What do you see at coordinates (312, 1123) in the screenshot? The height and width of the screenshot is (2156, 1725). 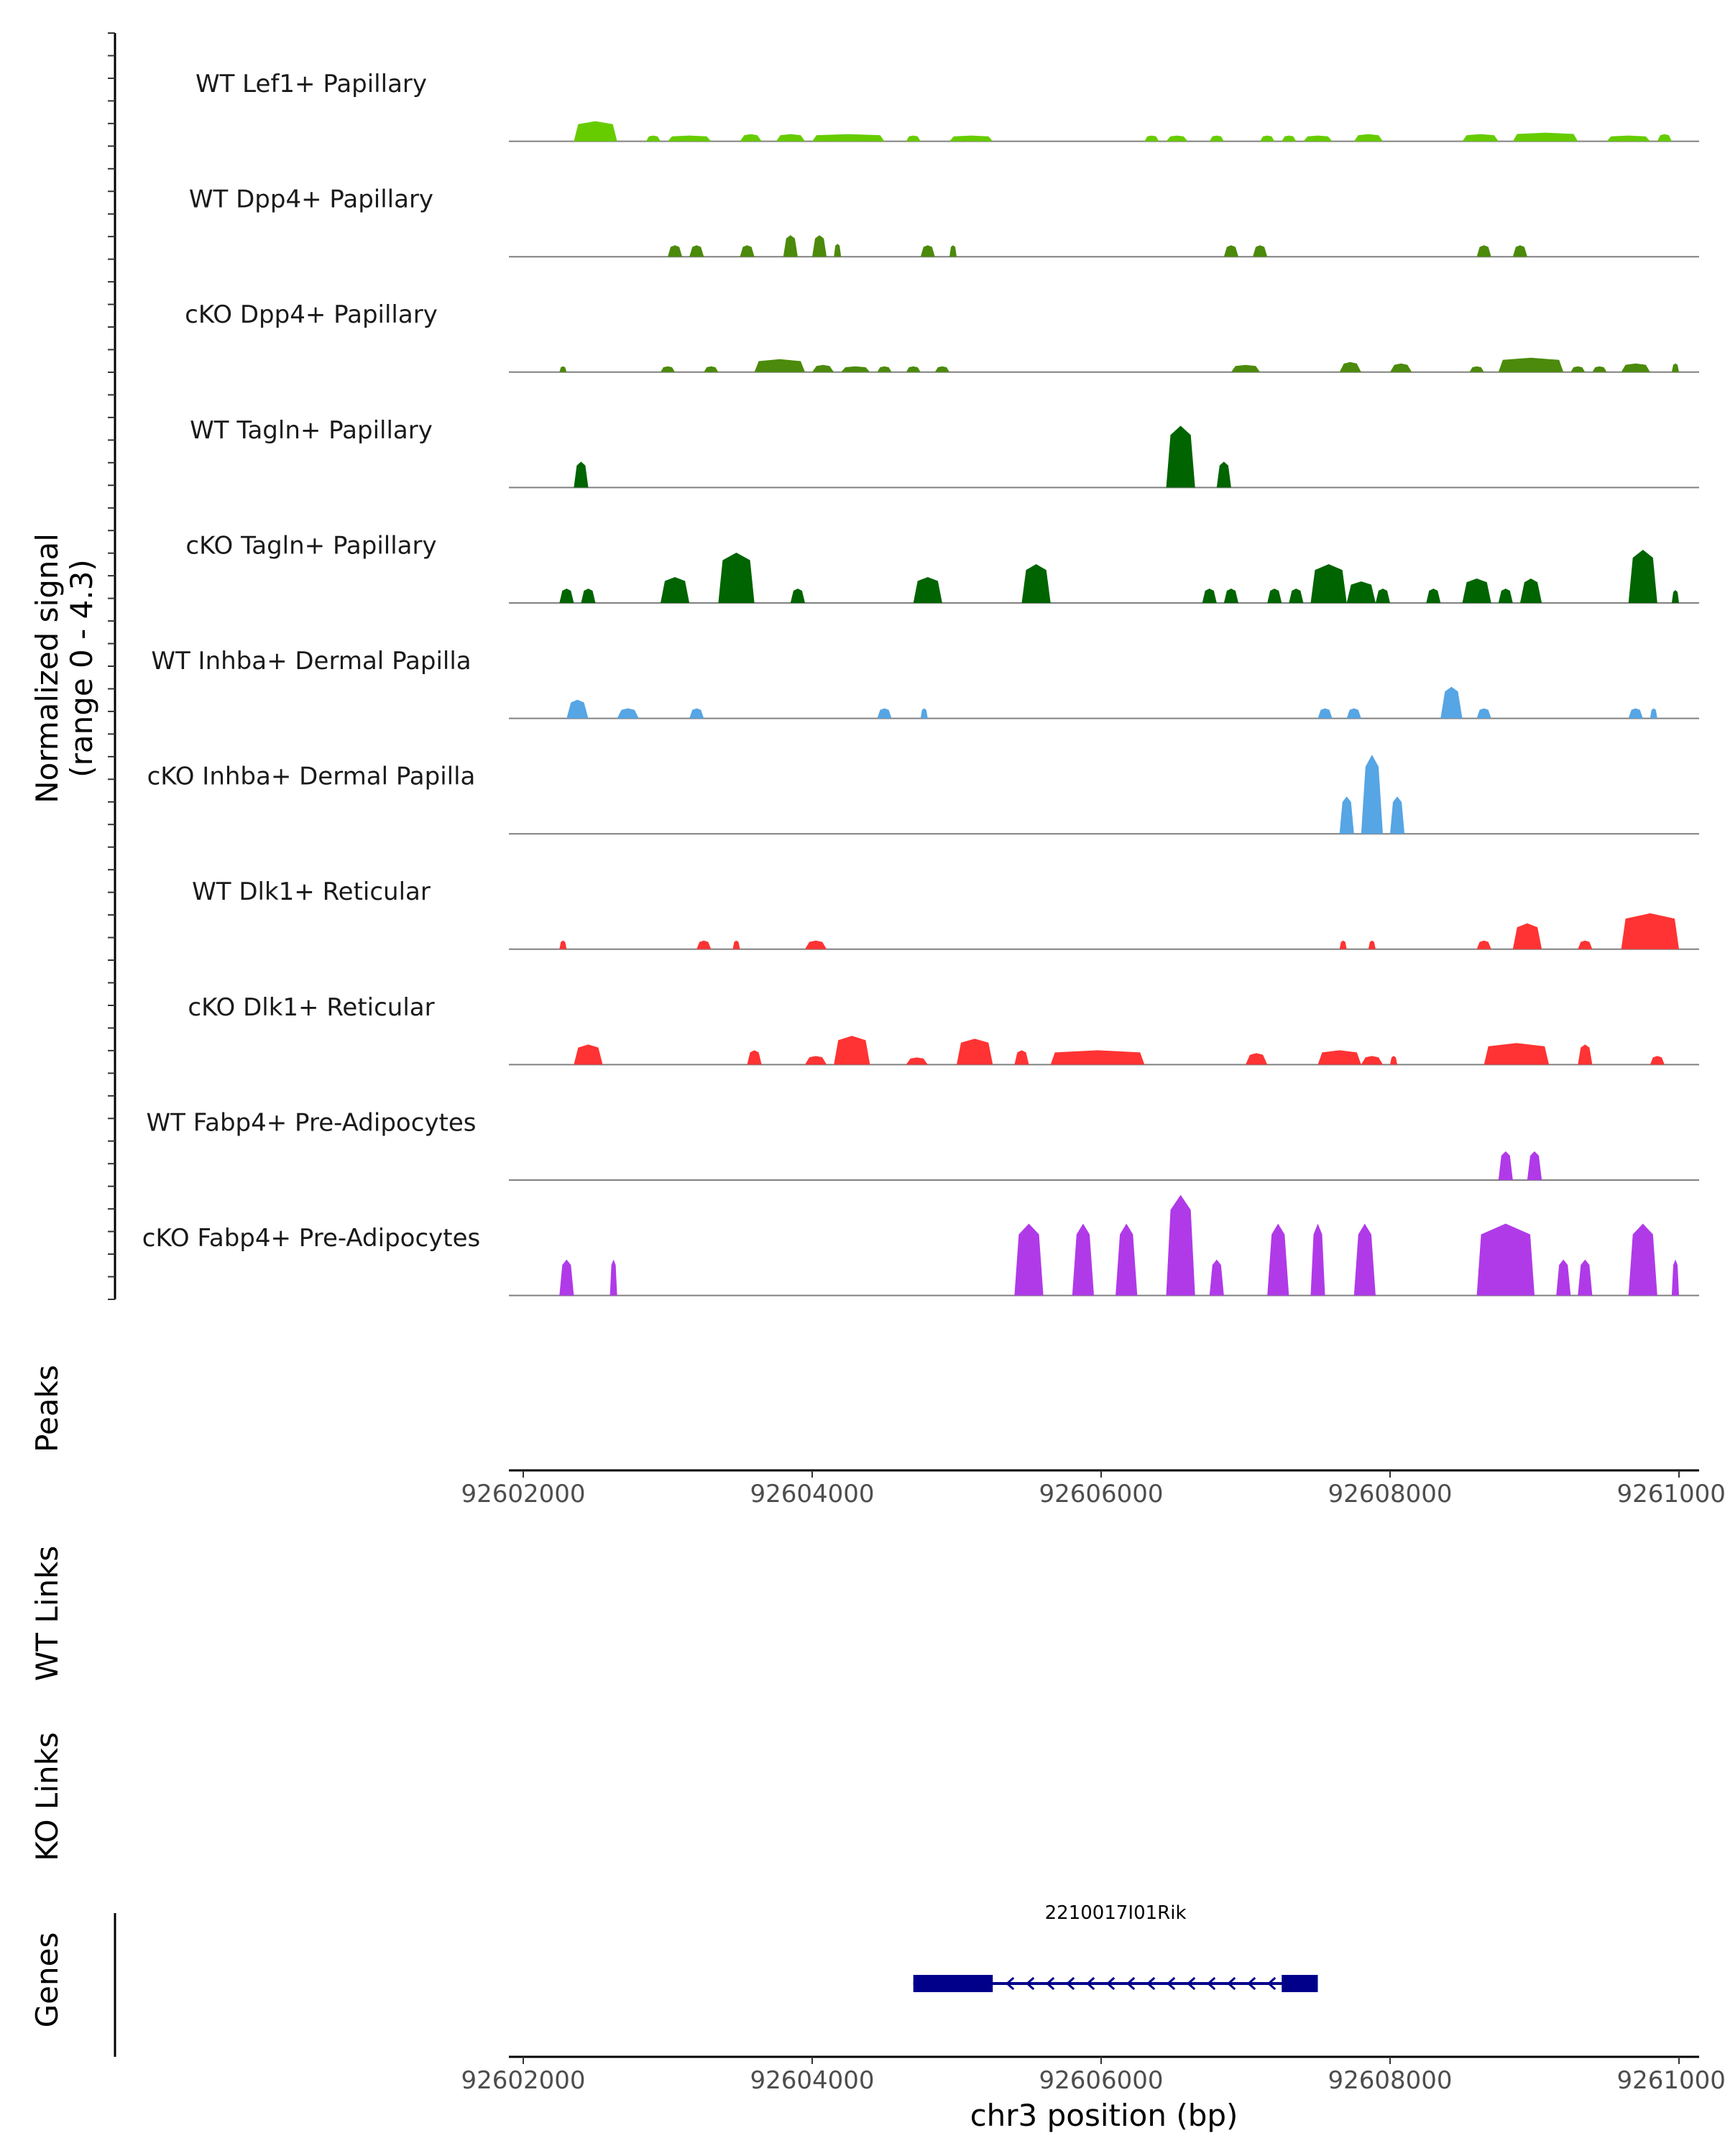 I see `track-label: WT Fabp4+ Pre-Adipocytes` at bounding box center [312, 1123].